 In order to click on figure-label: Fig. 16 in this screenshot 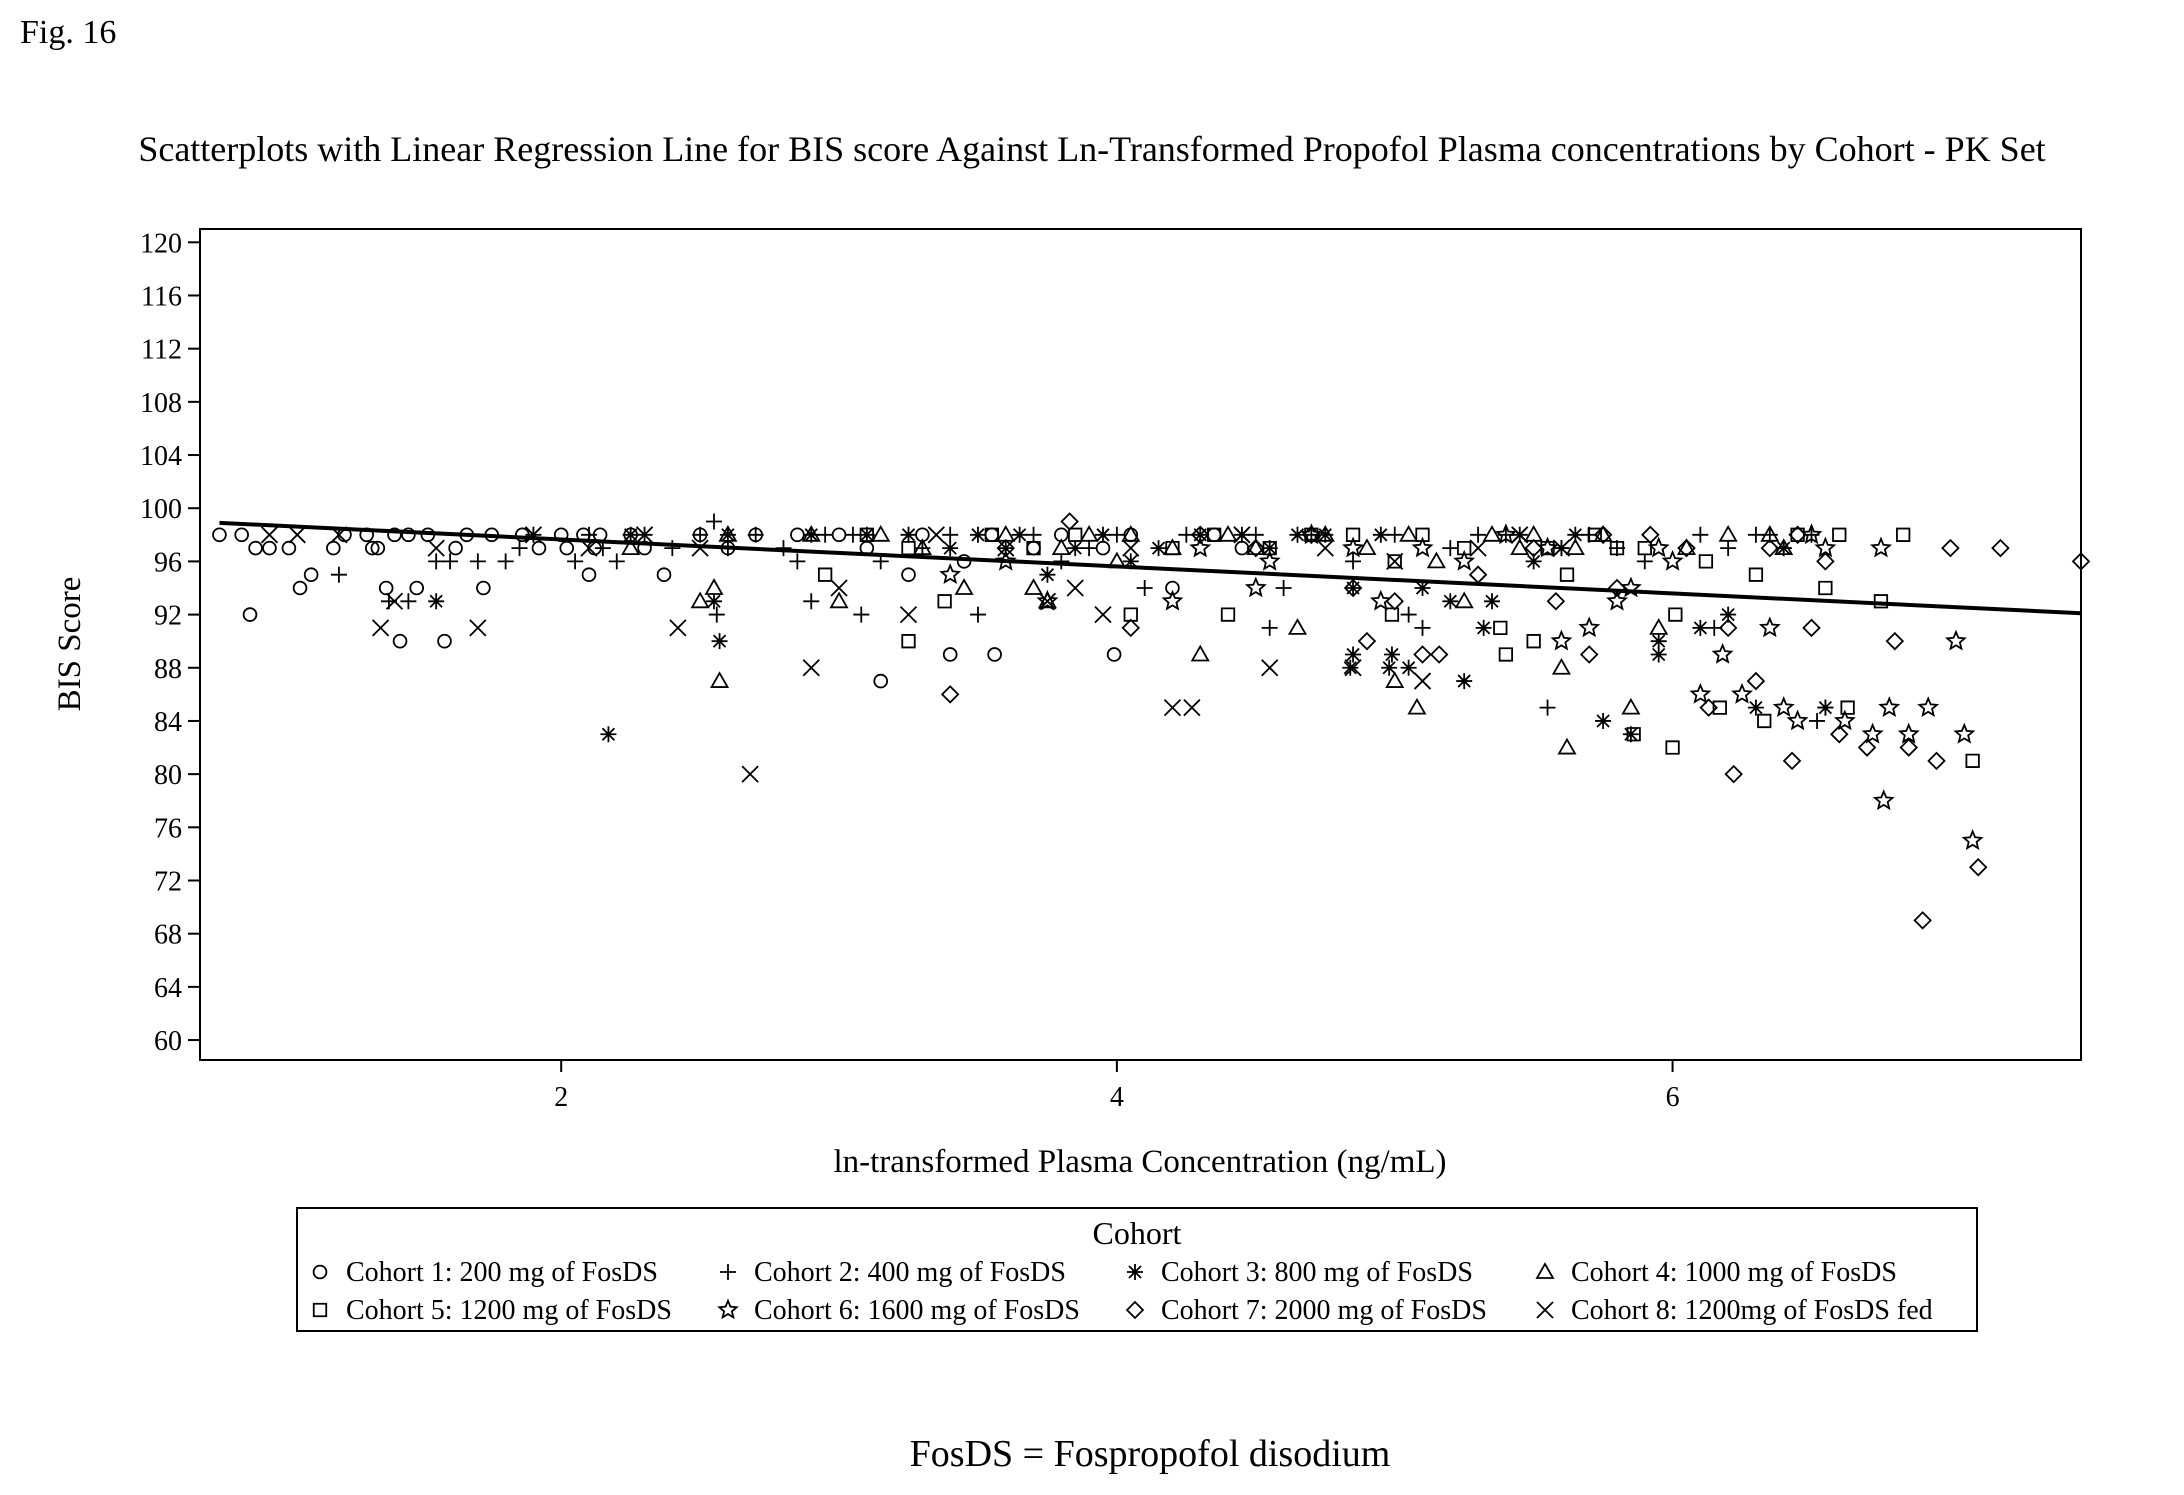, I will do `click(68, 32)`.